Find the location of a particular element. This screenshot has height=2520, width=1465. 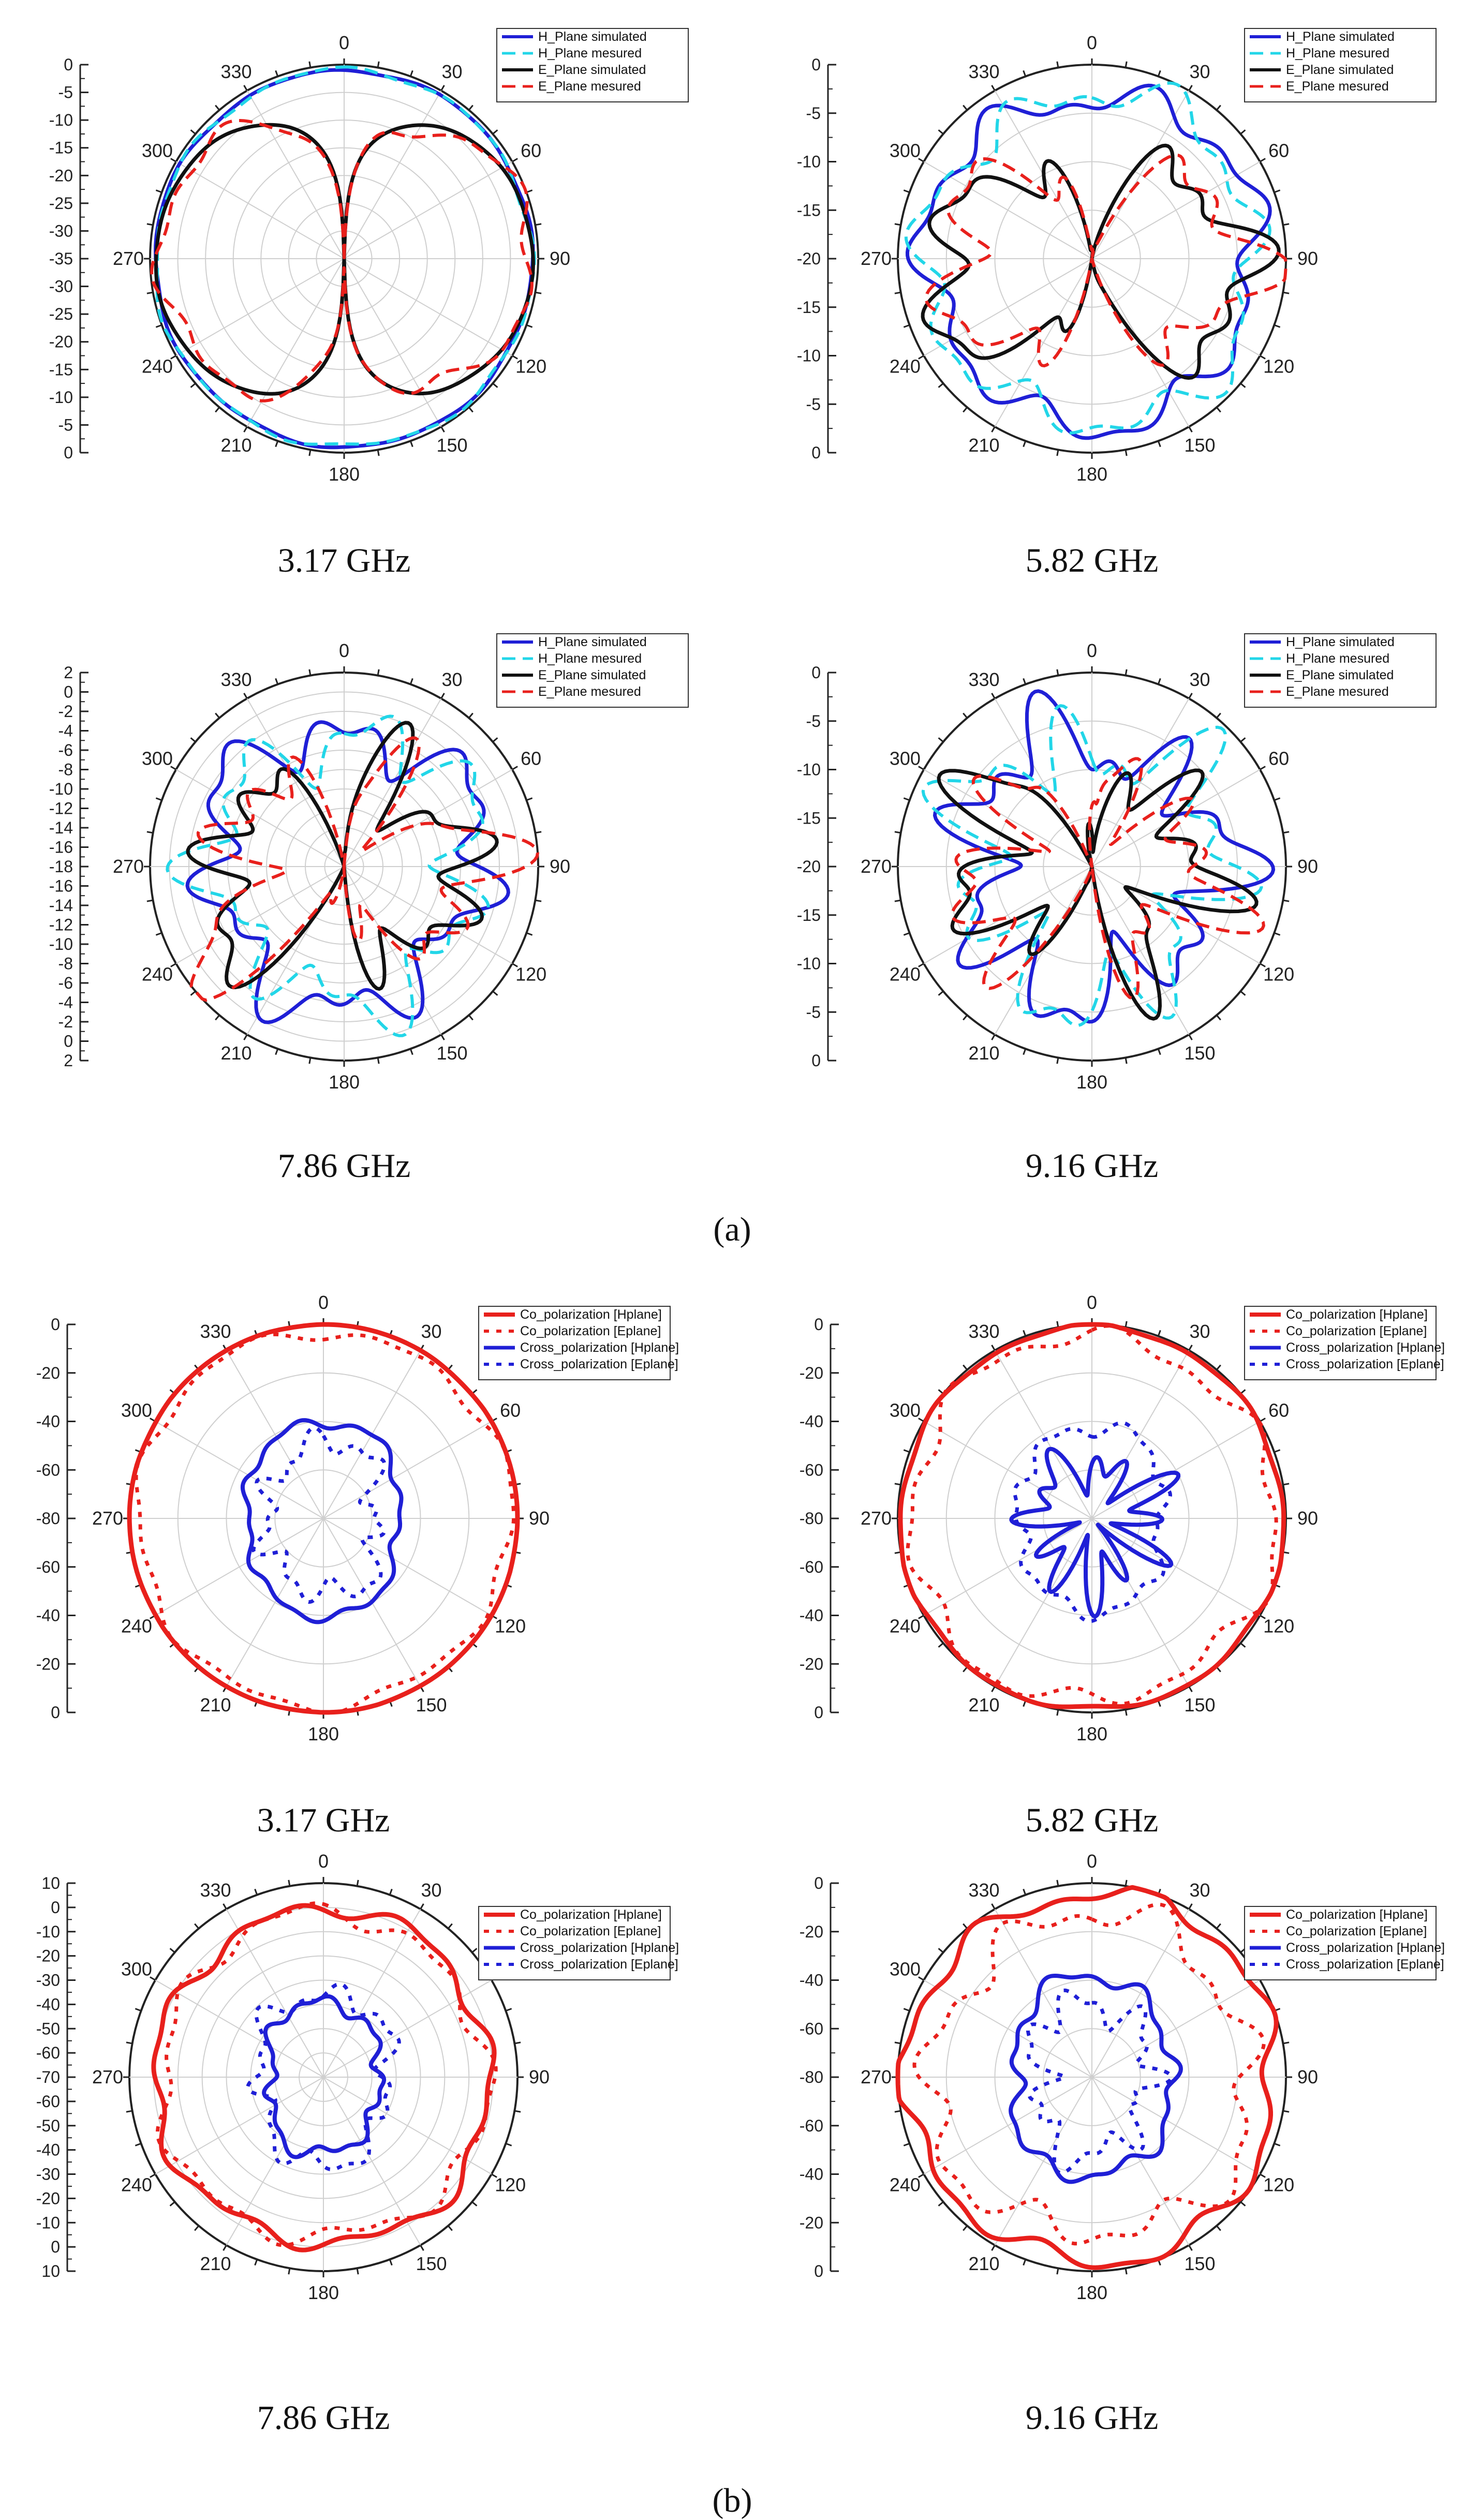

radial-tick-label: -40 is located at coordinates (811, 1980).